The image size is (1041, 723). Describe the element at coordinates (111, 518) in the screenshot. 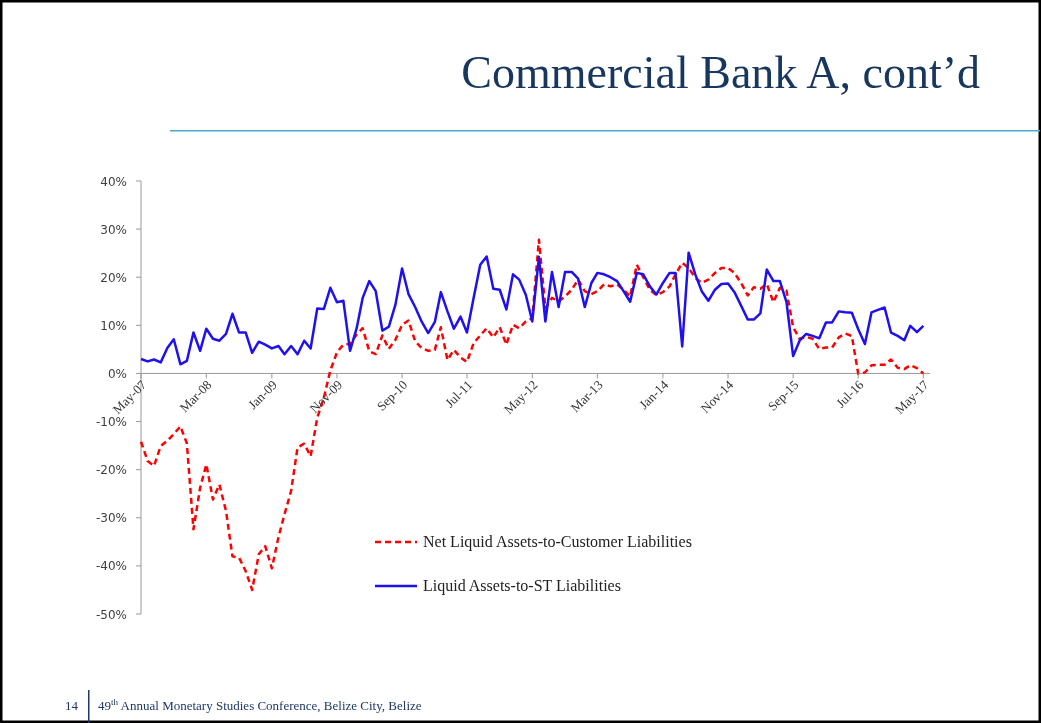

I see `y-tick-label: -30%` at that location.